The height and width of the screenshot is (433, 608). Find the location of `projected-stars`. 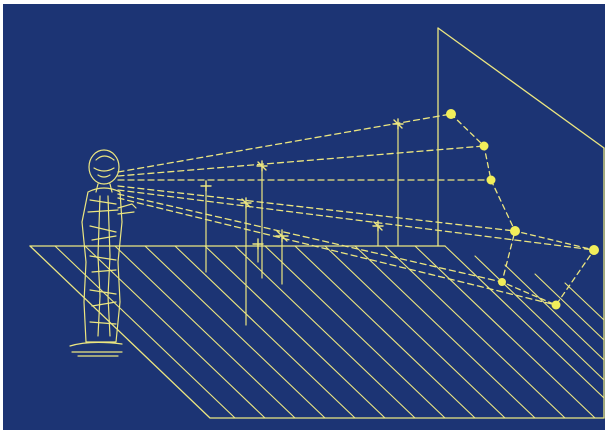

projected-stars is located at coordinates (522, 209).